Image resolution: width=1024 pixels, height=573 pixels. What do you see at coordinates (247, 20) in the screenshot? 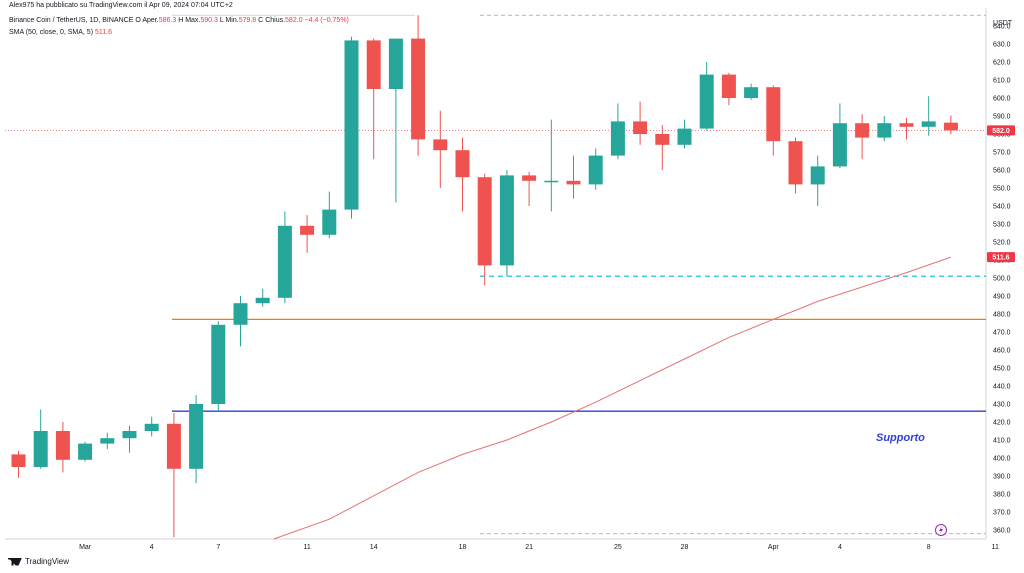
I see `low-value: 579.8` at bounding box center [247, 20].